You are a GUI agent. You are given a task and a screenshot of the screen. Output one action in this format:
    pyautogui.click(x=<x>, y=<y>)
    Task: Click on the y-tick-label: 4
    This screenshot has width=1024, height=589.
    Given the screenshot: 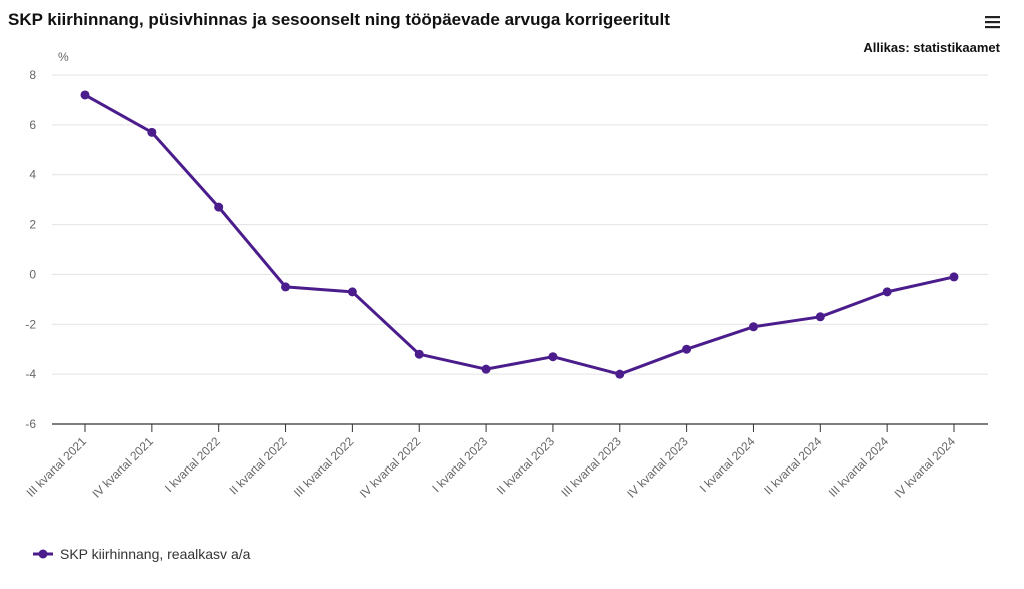 What is the action you would take?
    pyautogui.click(x=32, y=175)
    